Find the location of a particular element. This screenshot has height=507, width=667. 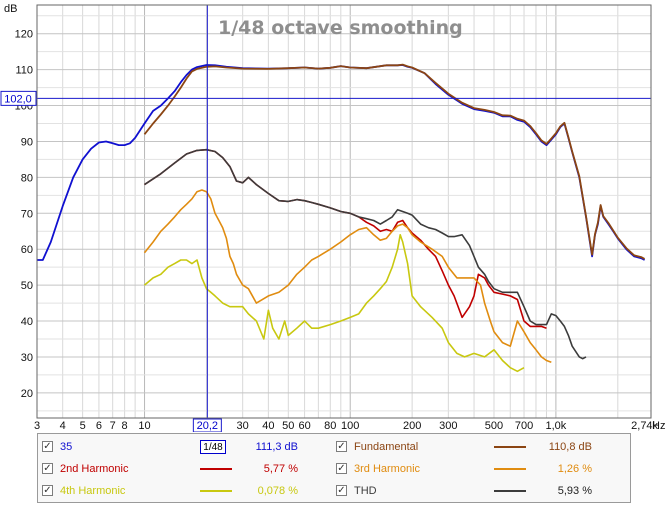

legend-row: ✓ 35 1/48 111,3 dB ✓ Fundamental 110,8 dB is located at coordinates (334, 447).